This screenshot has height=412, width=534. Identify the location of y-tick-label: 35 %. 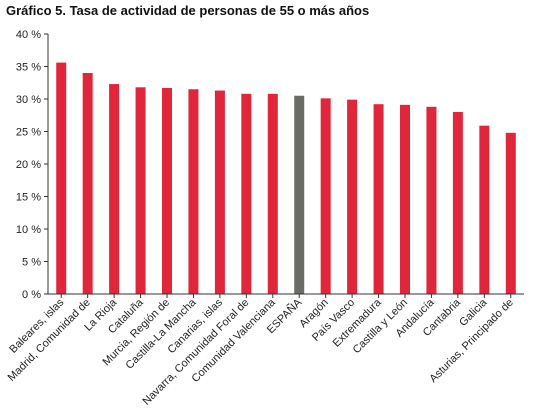
(28, 68).